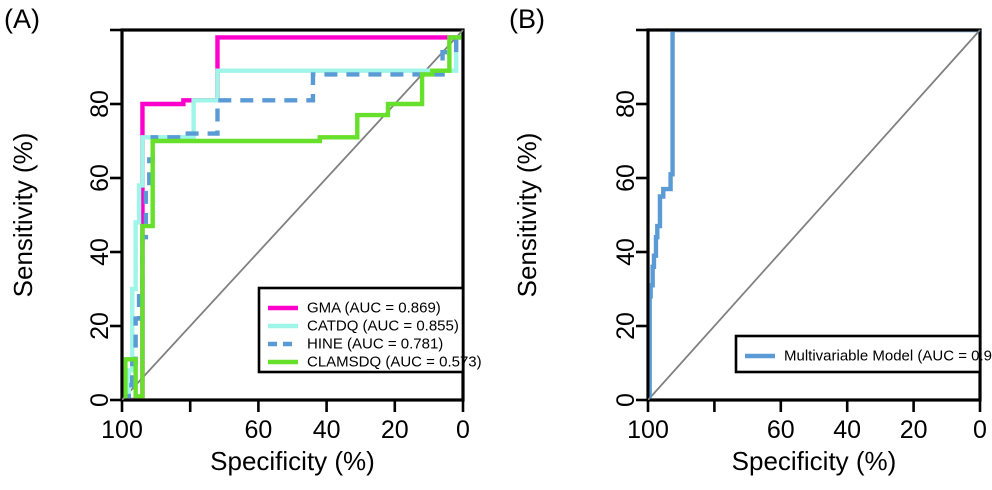 This screenshot has width=992, height=490. What do you see at coordinates (383, 326) in the screenshot?
I see `legend-label: CATDQ (AUC = 0.855)` at bounding box center [383, 326].